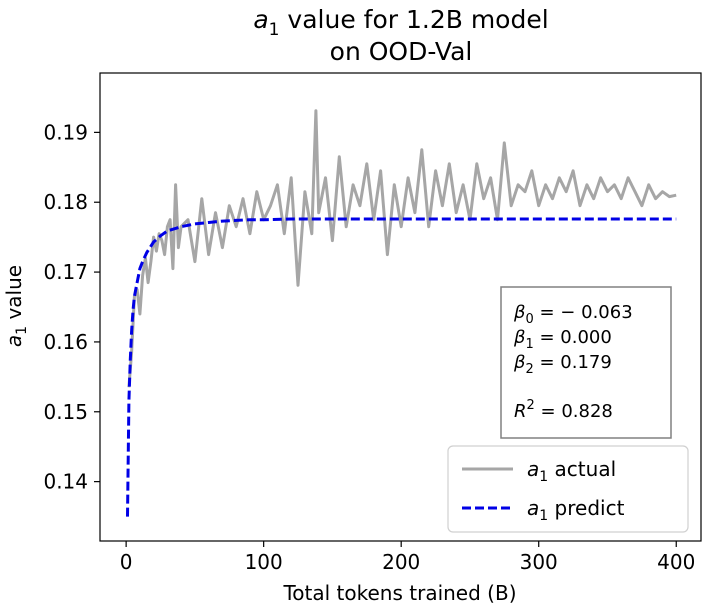 Image resolution: width=718 pixels, height=608 pixels. Describe the element at coordinates (126, 562) in the screenshot. I see `x-tick-label: 0` at that location.